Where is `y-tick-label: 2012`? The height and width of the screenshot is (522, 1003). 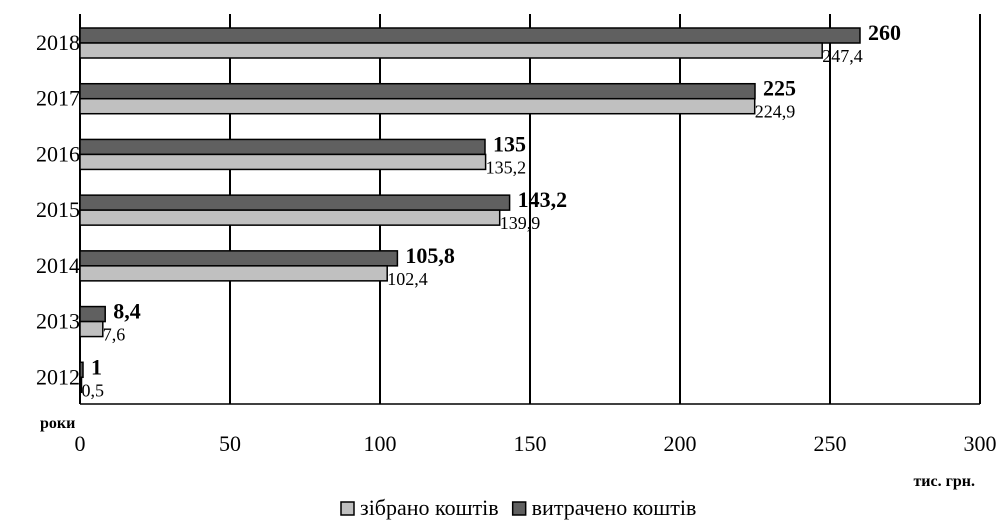 y-tick-label: 2012 is located at coordinates (58, 376).